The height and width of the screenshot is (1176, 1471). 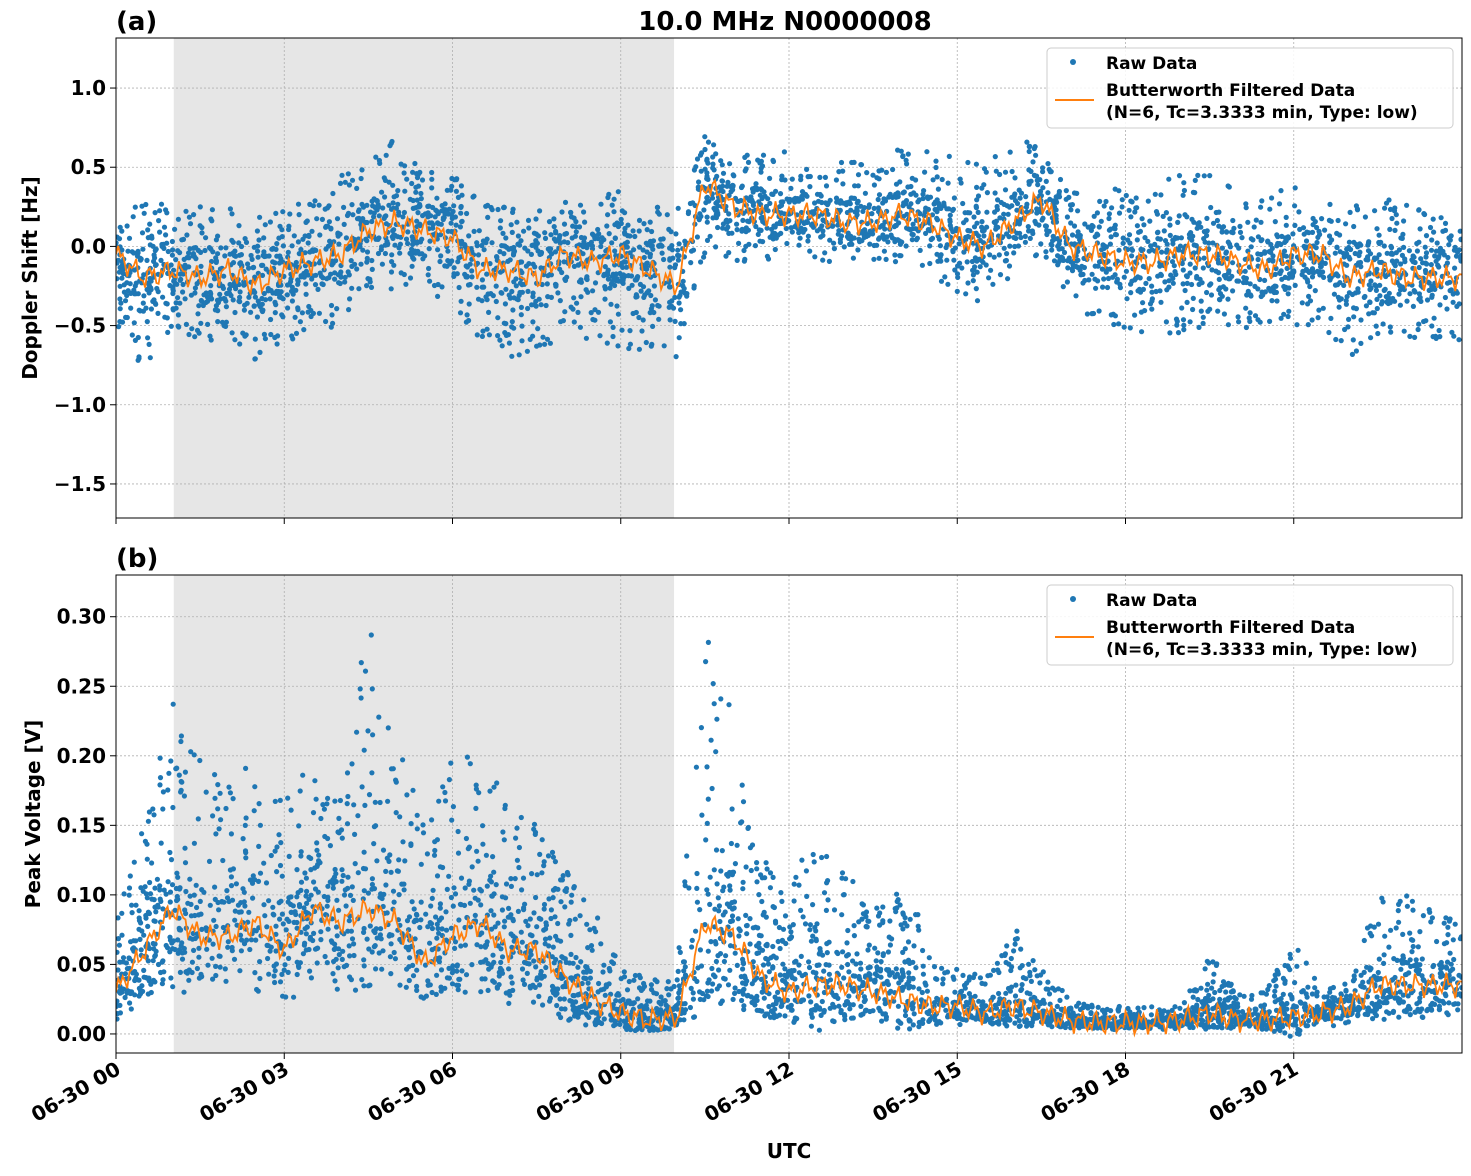 What do you see at coordinates (81, 1034) in the screenshot?
I see `y-tick-label: 0.00` at bounding box center [81, 1034].